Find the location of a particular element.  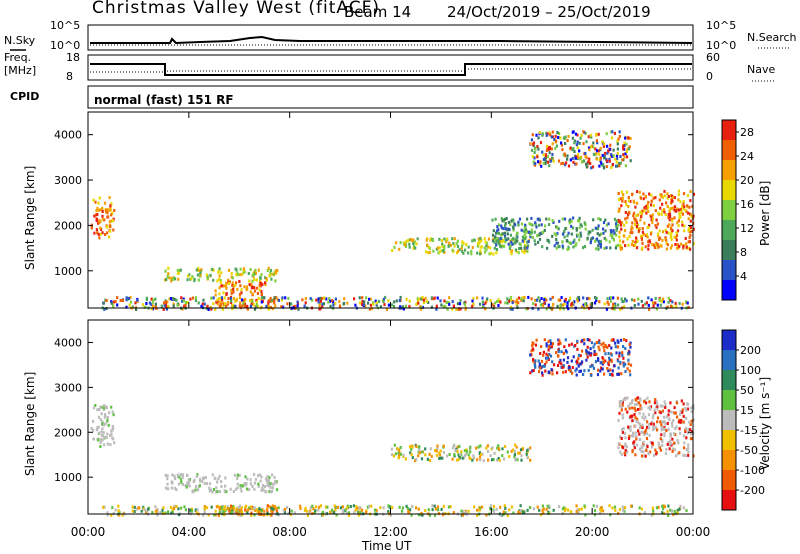

colorbar-tick-label: 20 is located at coordinates (747, 180).